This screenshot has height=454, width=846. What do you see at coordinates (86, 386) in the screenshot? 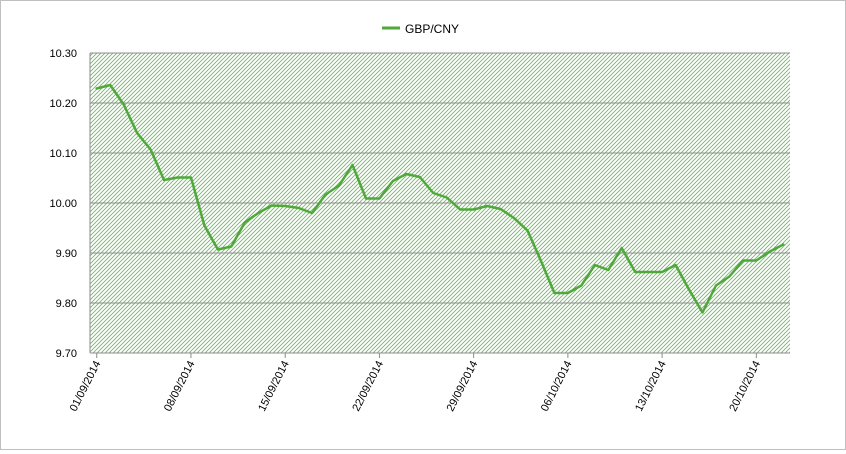
I see `x-tick-label: 01/09/2014` at bounding box center [86, 386].